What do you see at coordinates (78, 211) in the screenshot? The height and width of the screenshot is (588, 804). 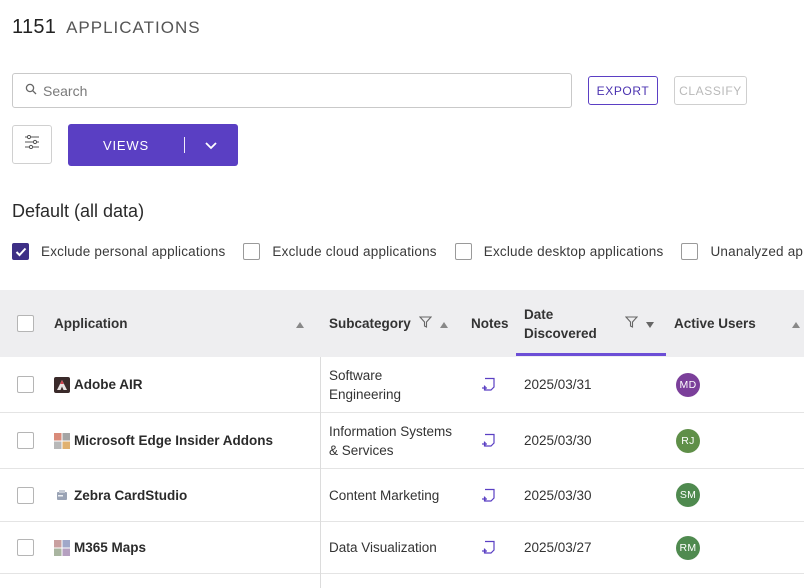 I see `current-view-name: Default (all data)` at bounding box center [78, 211].